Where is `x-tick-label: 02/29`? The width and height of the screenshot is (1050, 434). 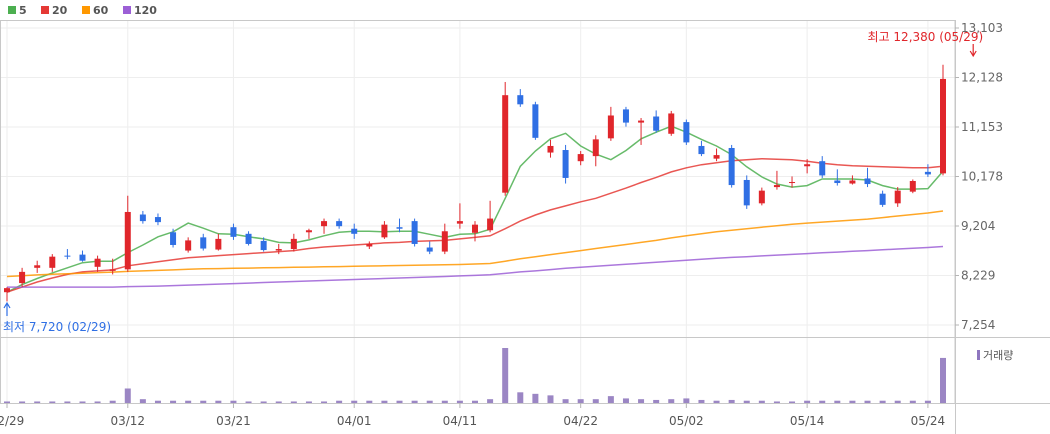
x-tick-label: 02/29 is located at coordinates (12, 421).